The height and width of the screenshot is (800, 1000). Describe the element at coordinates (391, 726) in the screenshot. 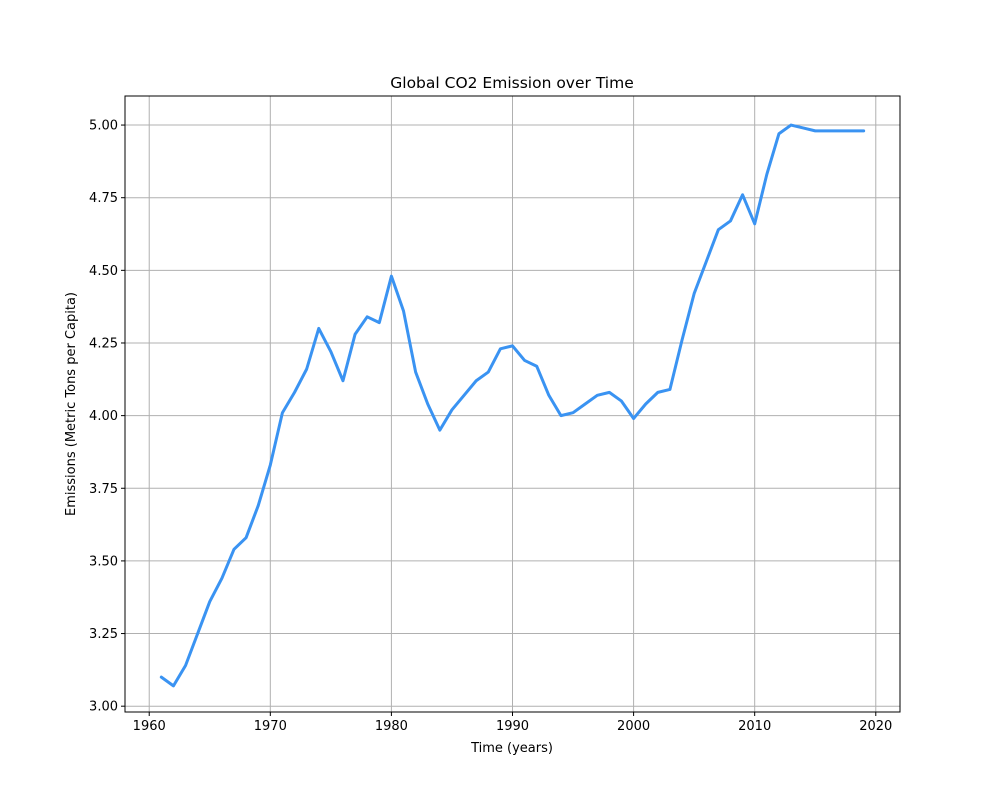

I see `x-tick-label: 1980` at that location.